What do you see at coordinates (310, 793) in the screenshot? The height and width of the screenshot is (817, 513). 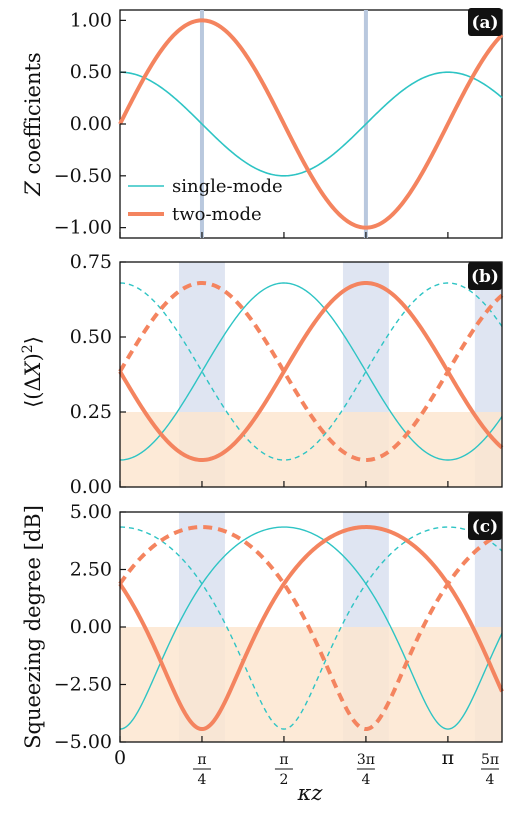 I see `x-axis-label: κz` at bounding box center [310, 793].